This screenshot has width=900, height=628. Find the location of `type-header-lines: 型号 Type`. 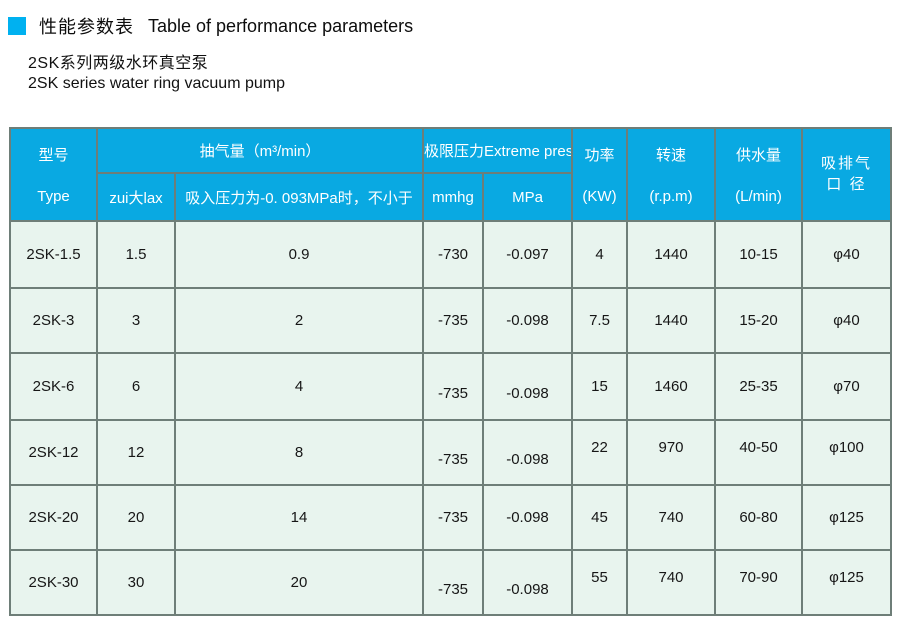

type-header-lines: 型号 Type is located at coordinates (53, 175).